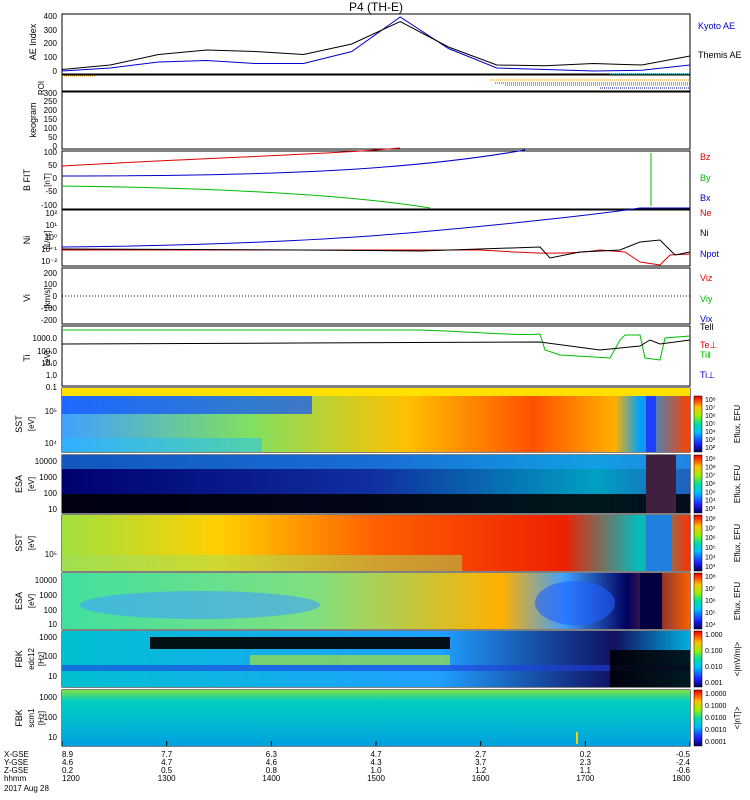 The width and height of the screenshot is (750, 800). I want to click on date-label: 2017 Aug 28, so click(26, 788).